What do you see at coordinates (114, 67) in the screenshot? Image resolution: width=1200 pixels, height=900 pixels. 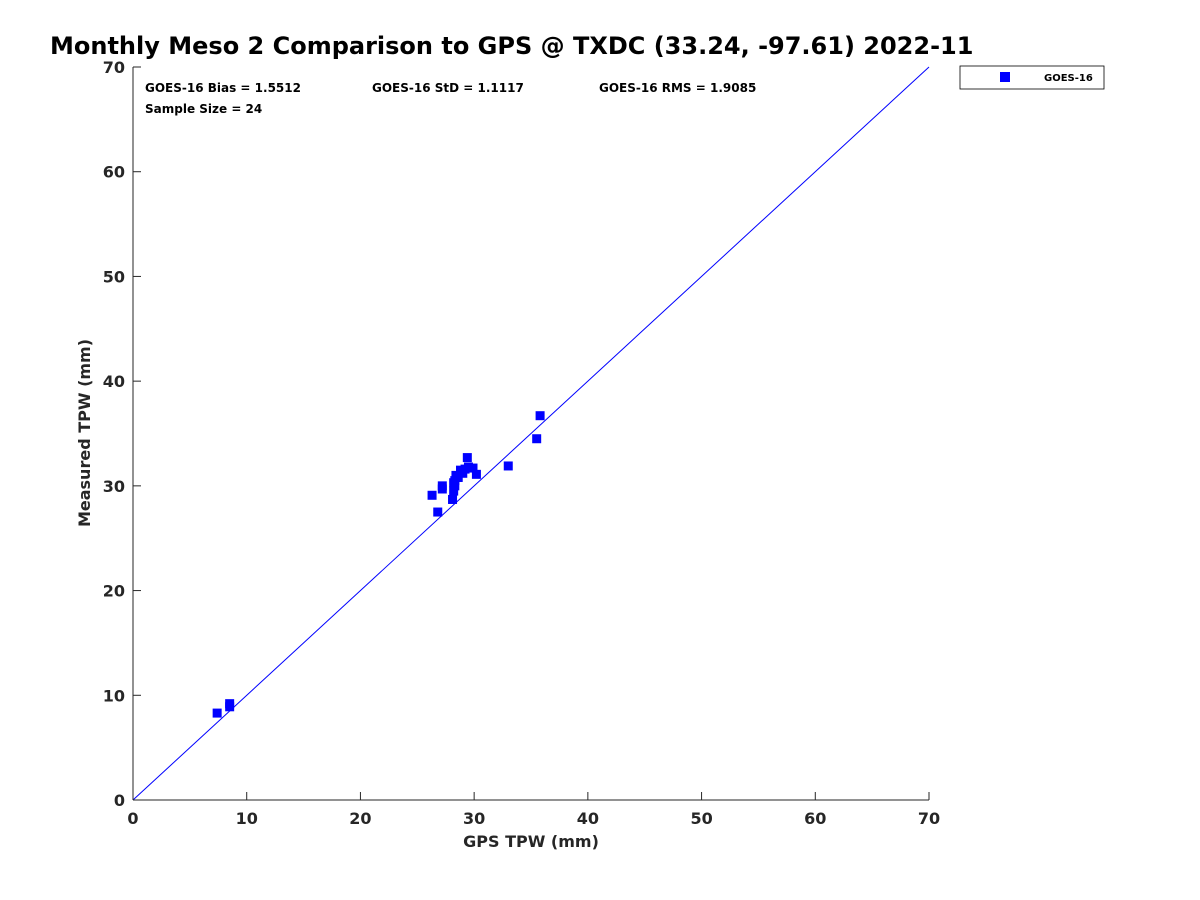 I see `y-tick-label: 70` at bounding box center [114, 67].